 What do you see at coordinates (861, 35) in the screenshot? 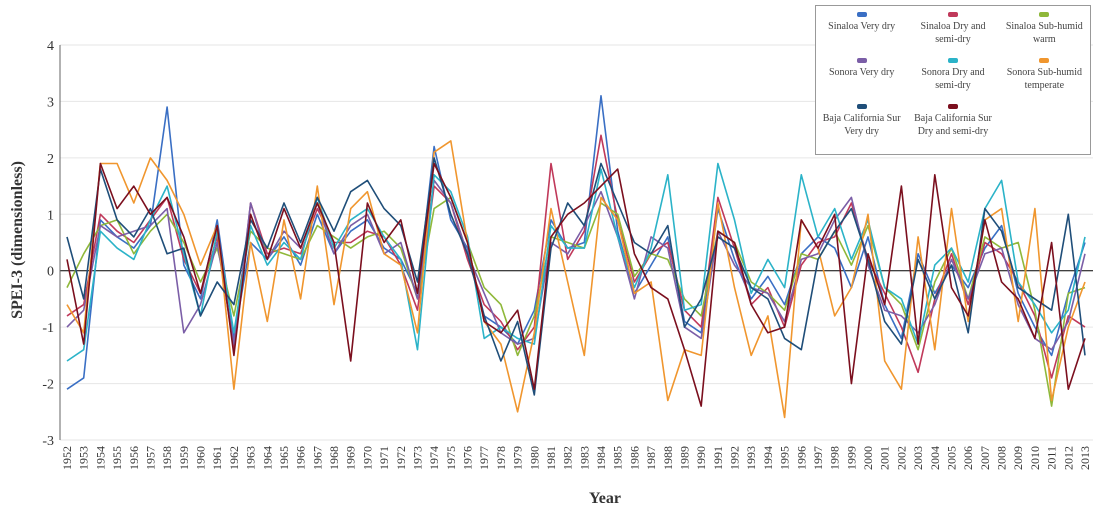
I see `legend-entry: Sinaloa Very dry` at bounding box center [861, 35].